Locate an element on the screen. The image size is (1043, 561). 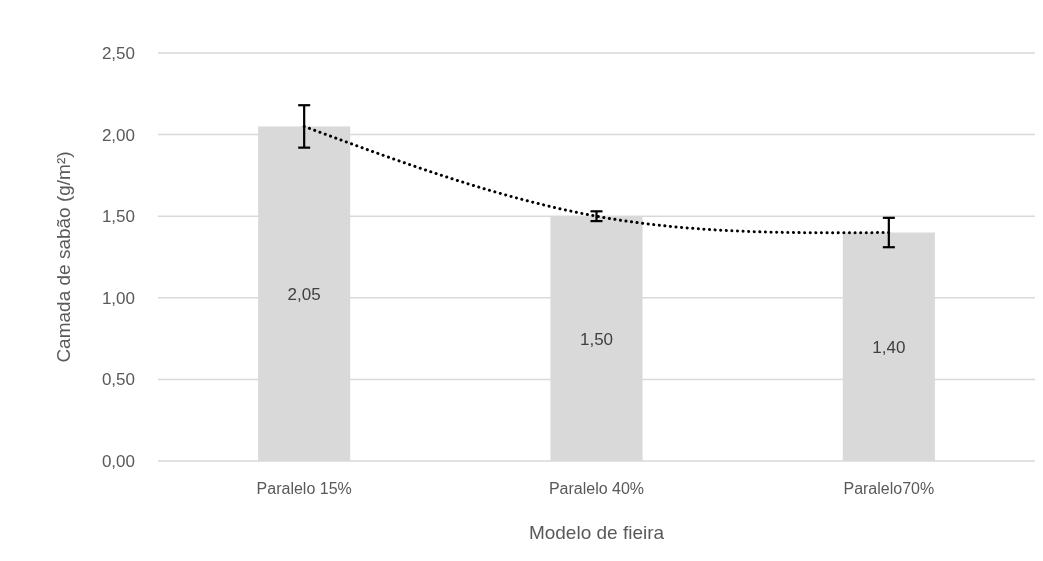
y-tick-label: 1,00 is located at coordinates (118, 298).